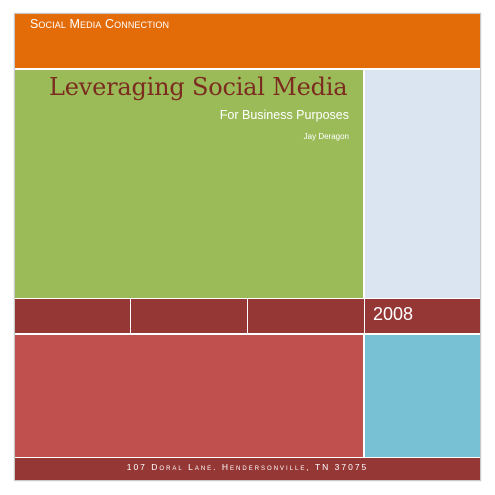 The image size is (495, 495). Describe the element at coordinates (198, 87) in the screenshot. I see `document-title: Leveraging Social Media` at that location.